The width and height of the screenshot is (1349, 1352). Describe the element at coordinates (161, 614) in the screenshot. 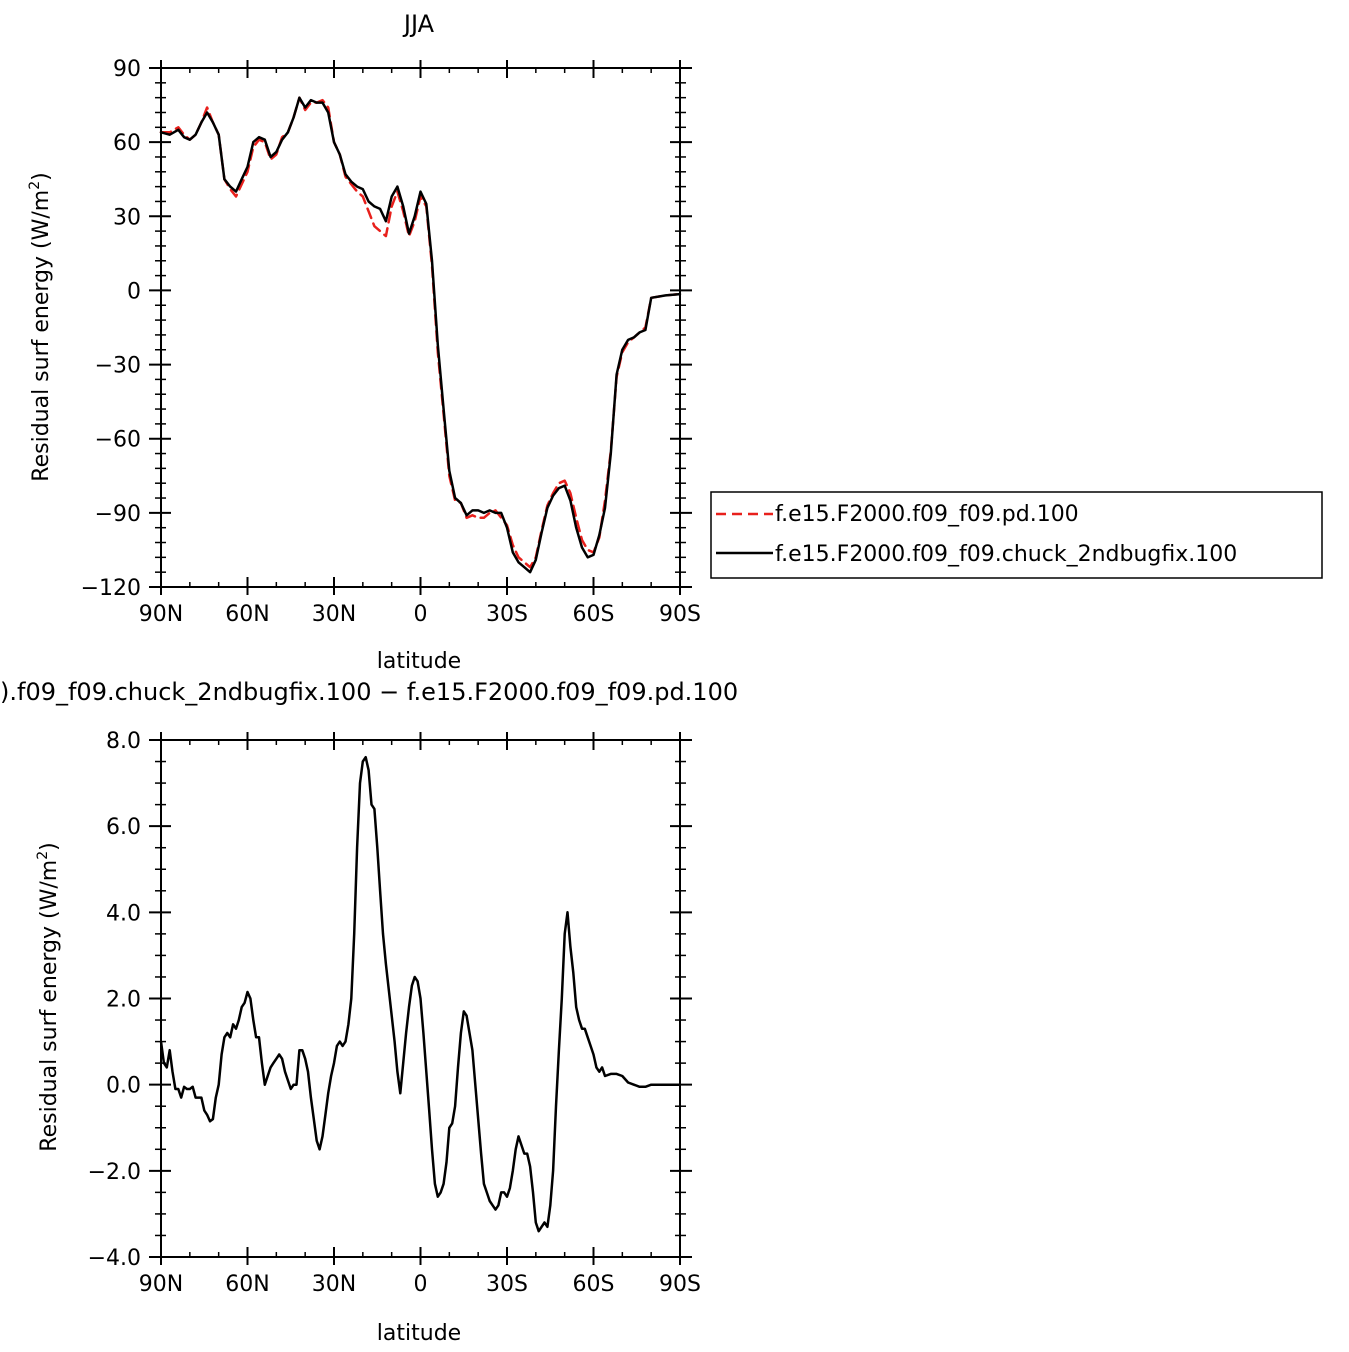

I see `top-x-tick-label: 90N` at that location.